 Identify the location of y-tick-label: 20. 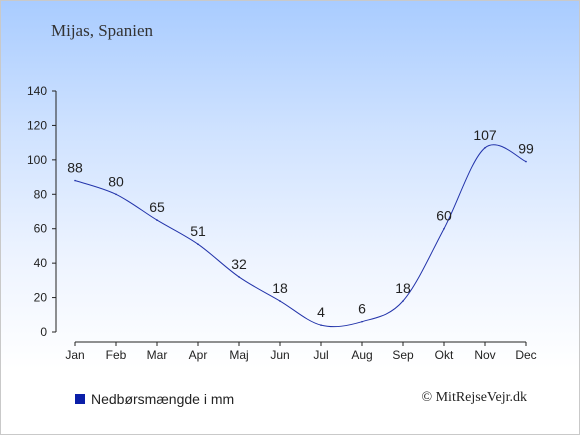
(41, 298).